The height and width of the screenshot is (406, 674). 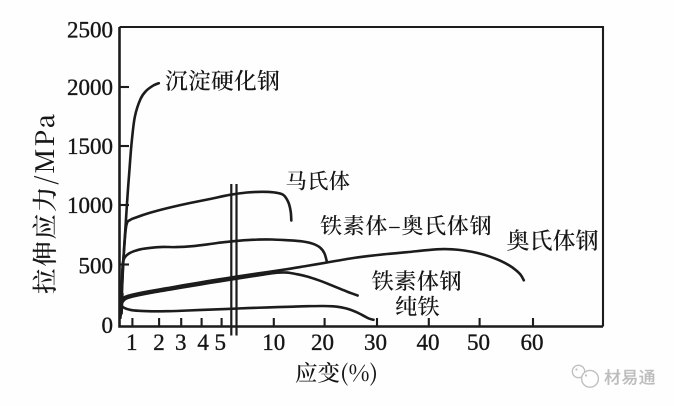 What do you see at coordinates (203, 342) in the screenshot?
I see `svg-text: 4` at bounding box center [203, 342].